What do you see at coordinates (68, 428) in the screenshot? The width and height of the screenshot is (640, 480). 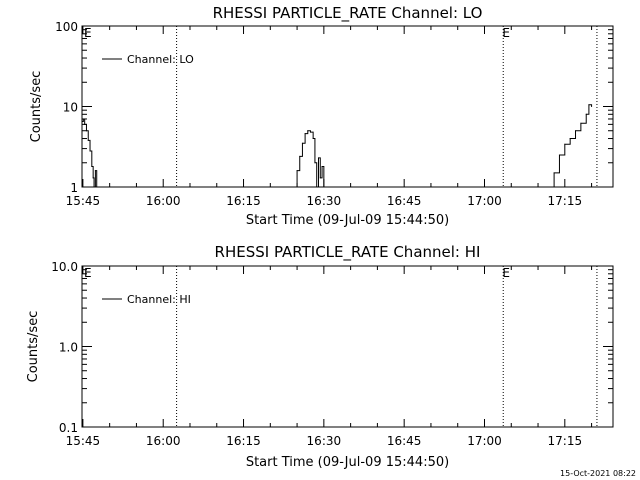 I see `y-tick-label: 0.1` at bounding box center [68, 428].